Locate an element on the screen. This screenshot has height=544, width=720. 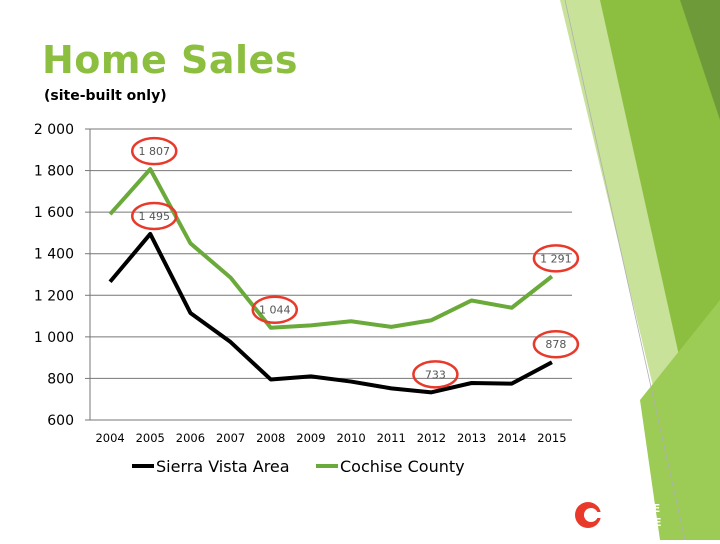
data-label: 1 495 is located at coordinates (155, 216).